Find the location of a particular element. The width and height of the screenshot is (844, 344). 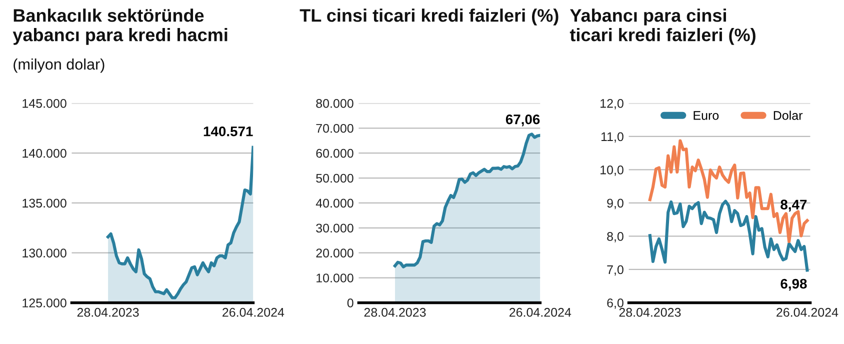

y-tick-label: 80.000 is located at coordinates (335, 103).